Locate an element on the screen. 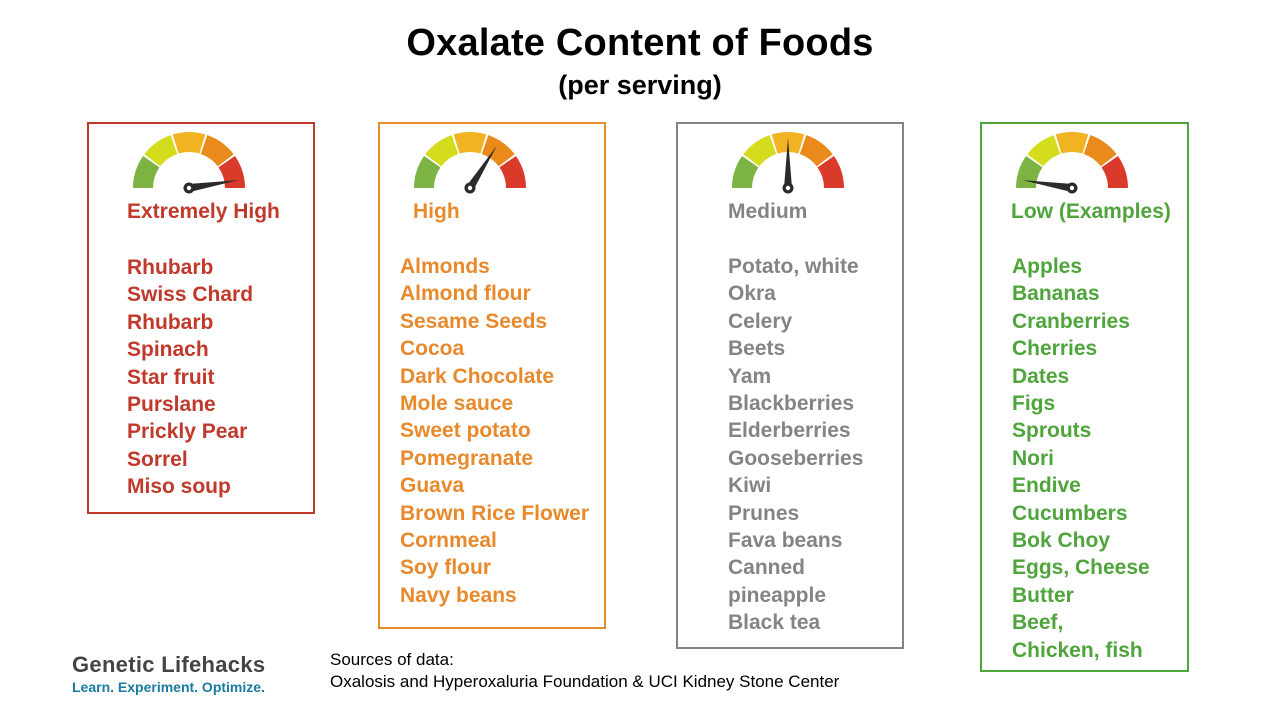  food-item: Fava beans is located at coordinates (785, 541).